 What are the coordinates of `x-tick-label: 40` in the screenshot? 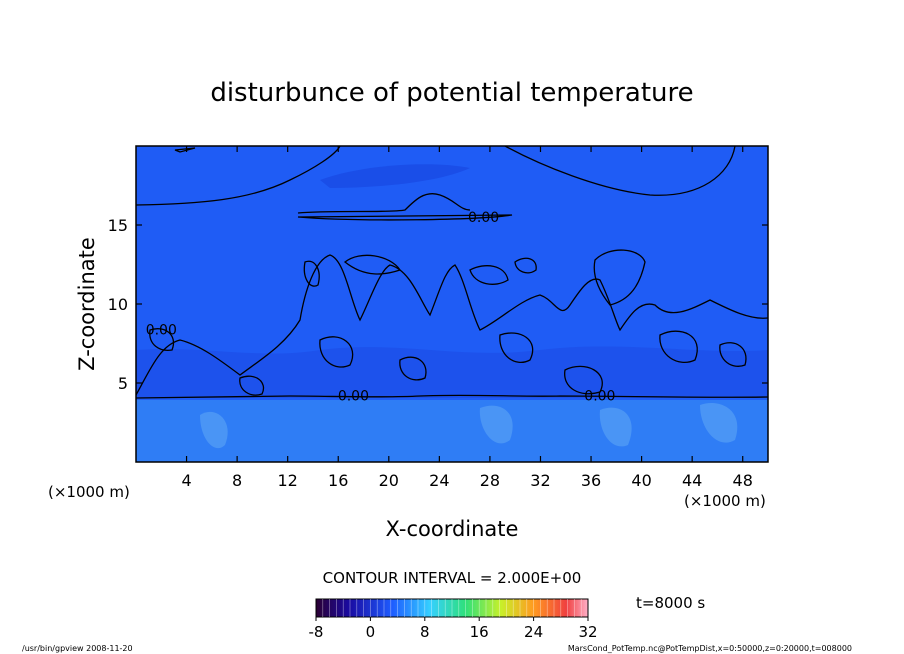 It's located at (641, 480).